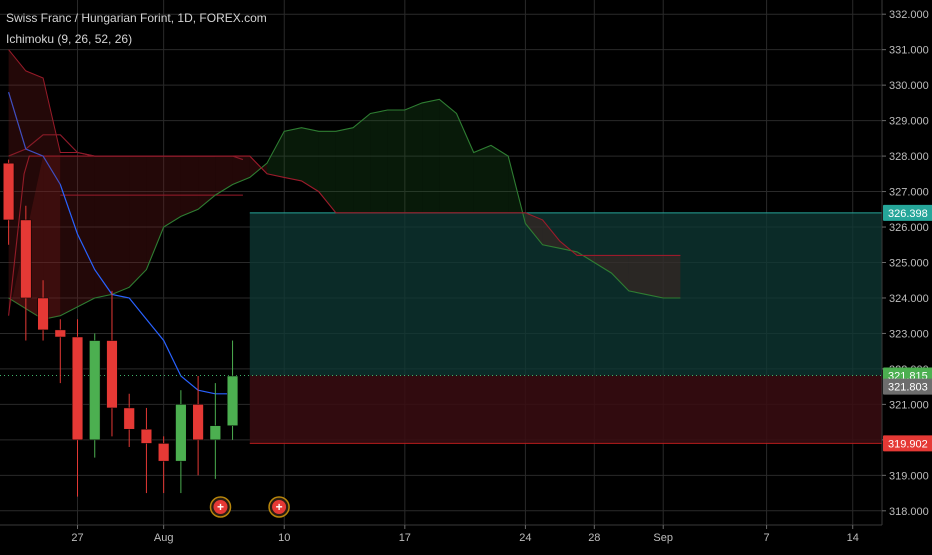 The height and width of the screenshot is (555, 932). I want to click on time-tick-label: Aug, so click(164, 538).